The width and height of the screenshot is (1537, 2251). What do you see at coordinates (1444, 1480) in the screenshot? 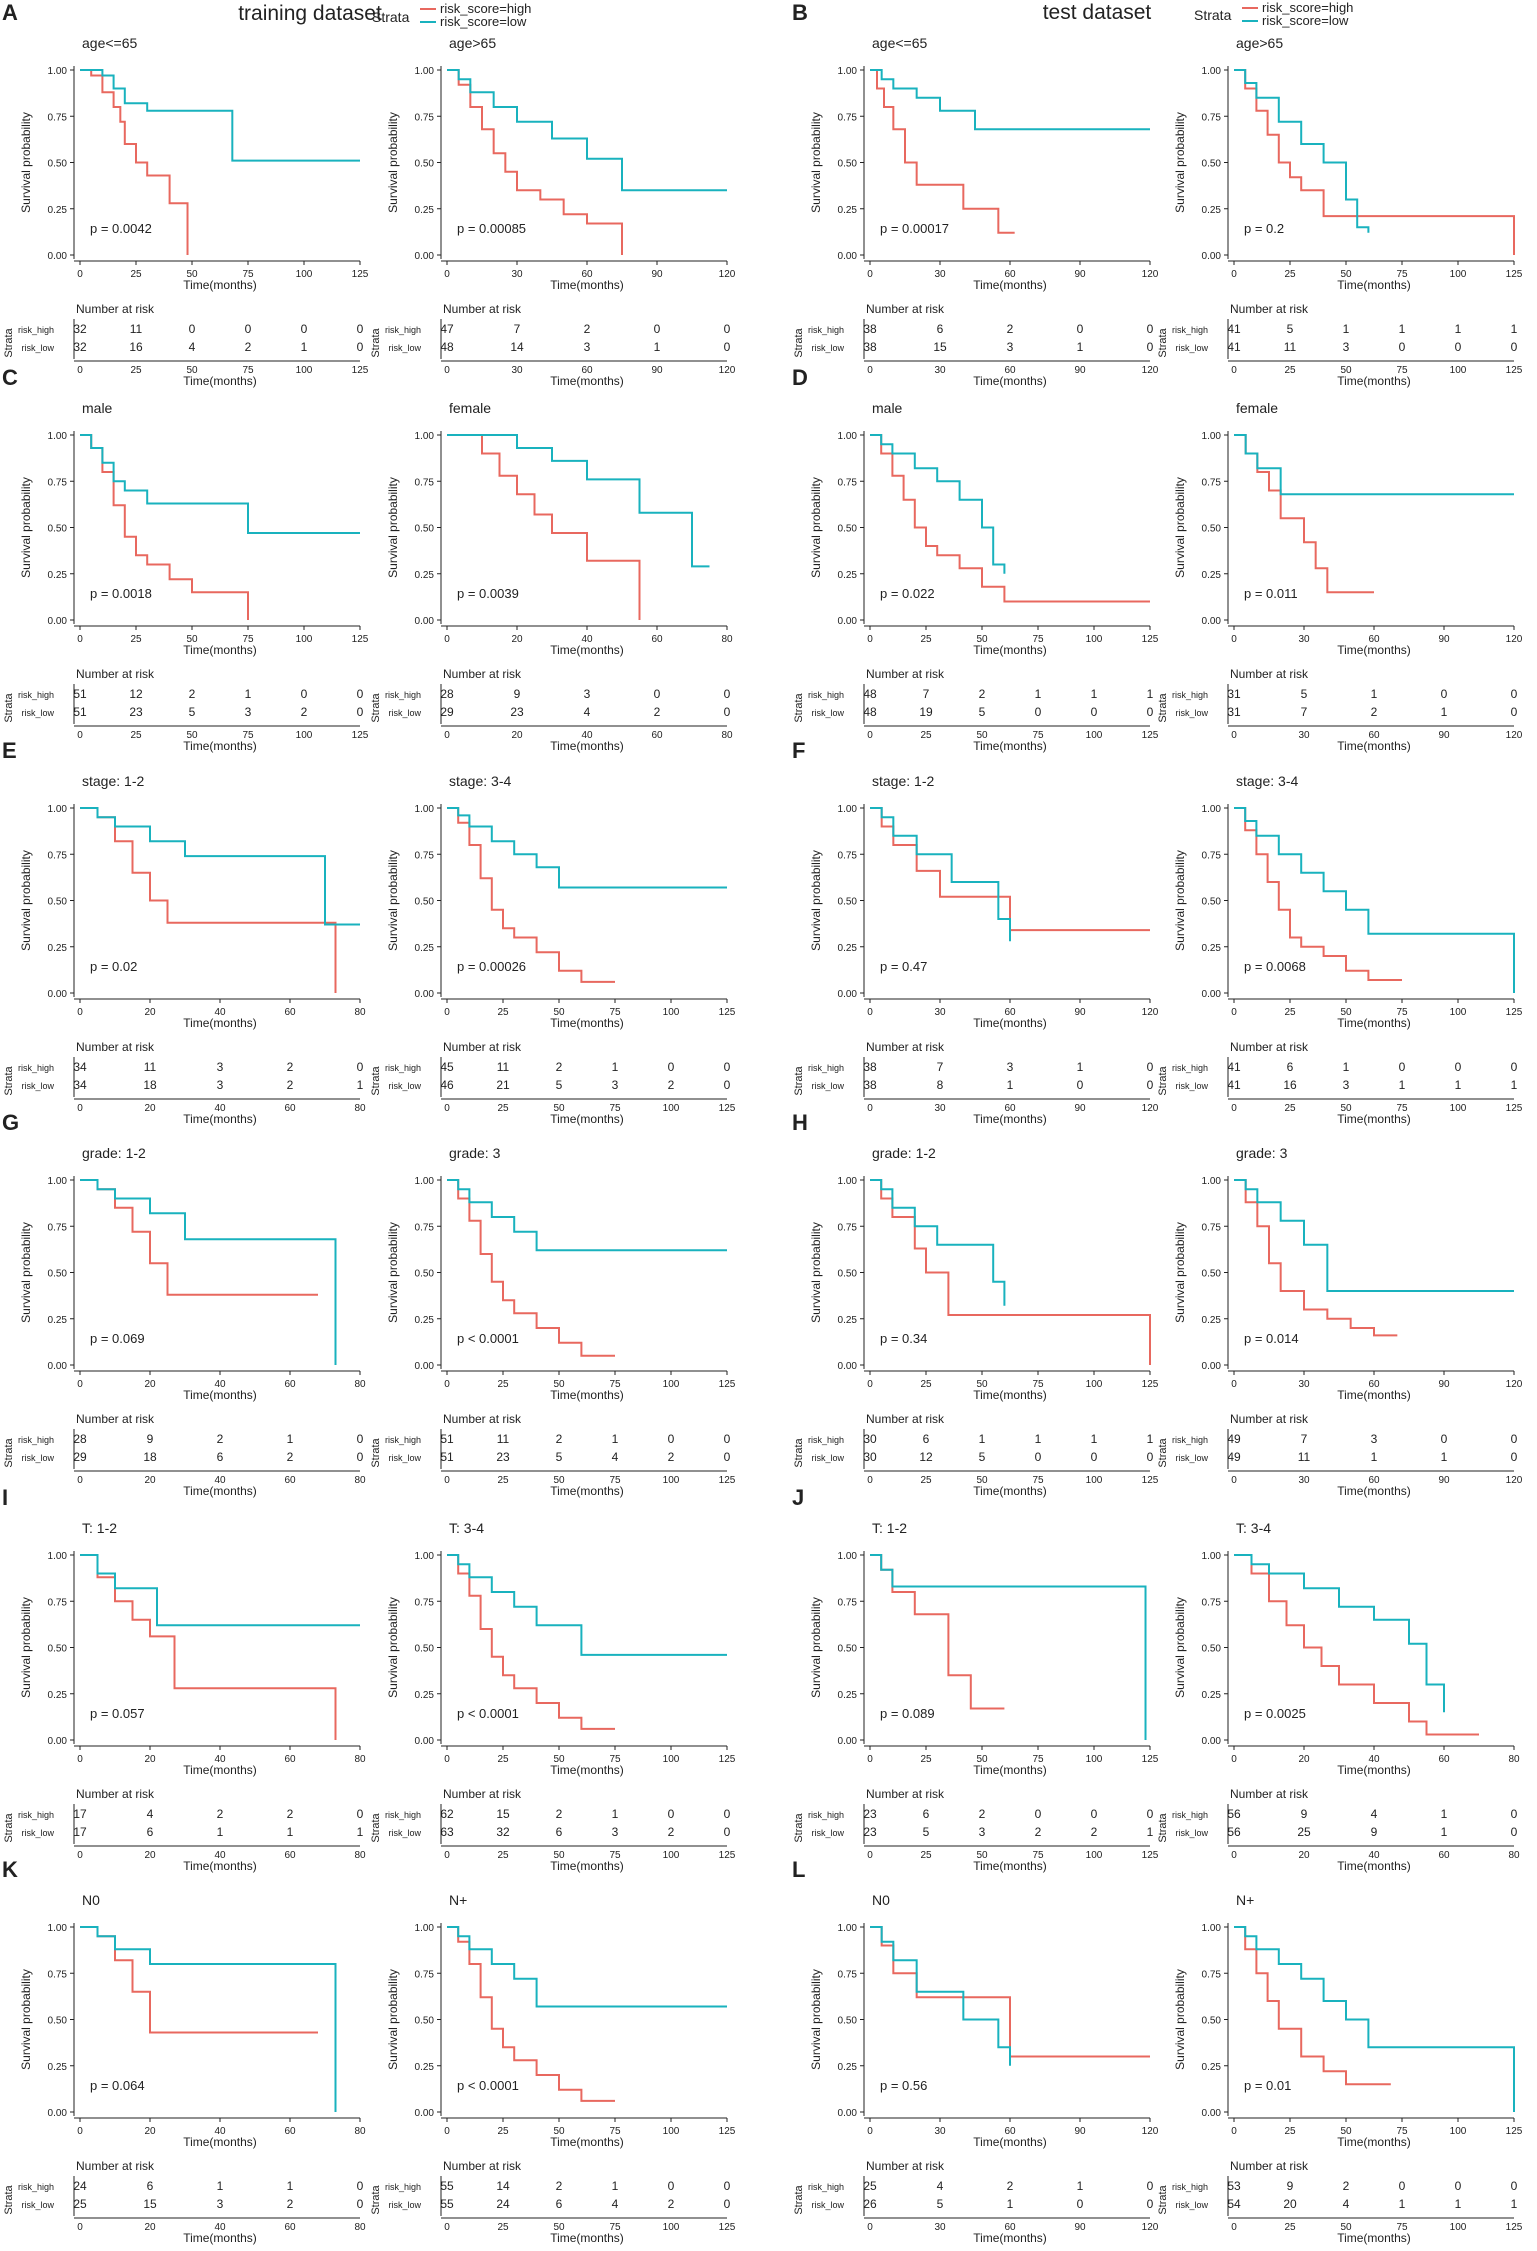
I see `risk-x-tick-label: 90` at bounding box center [1444, 1480].